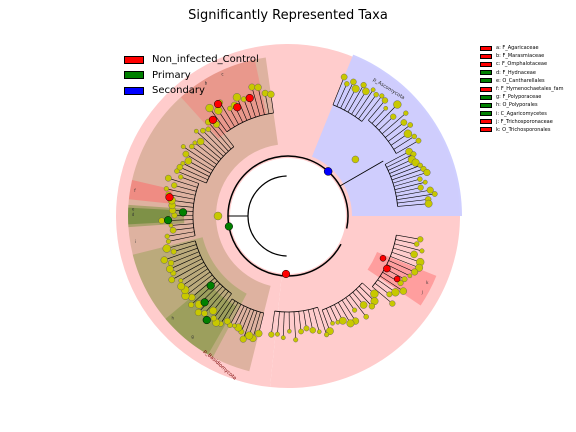  Describe the element at coordinates (206, 320) in the screenshot. I see `clade-node-g` at that location.